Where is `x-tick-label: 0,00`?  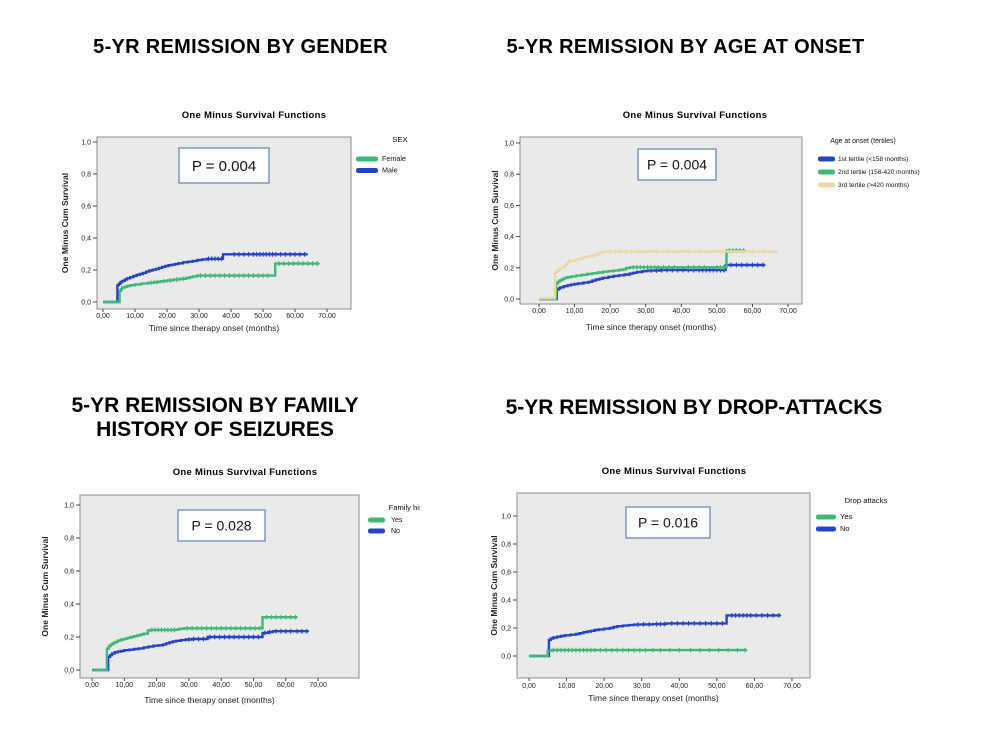
x-tick-label: 0,00 is located at coordinates (103, 316).